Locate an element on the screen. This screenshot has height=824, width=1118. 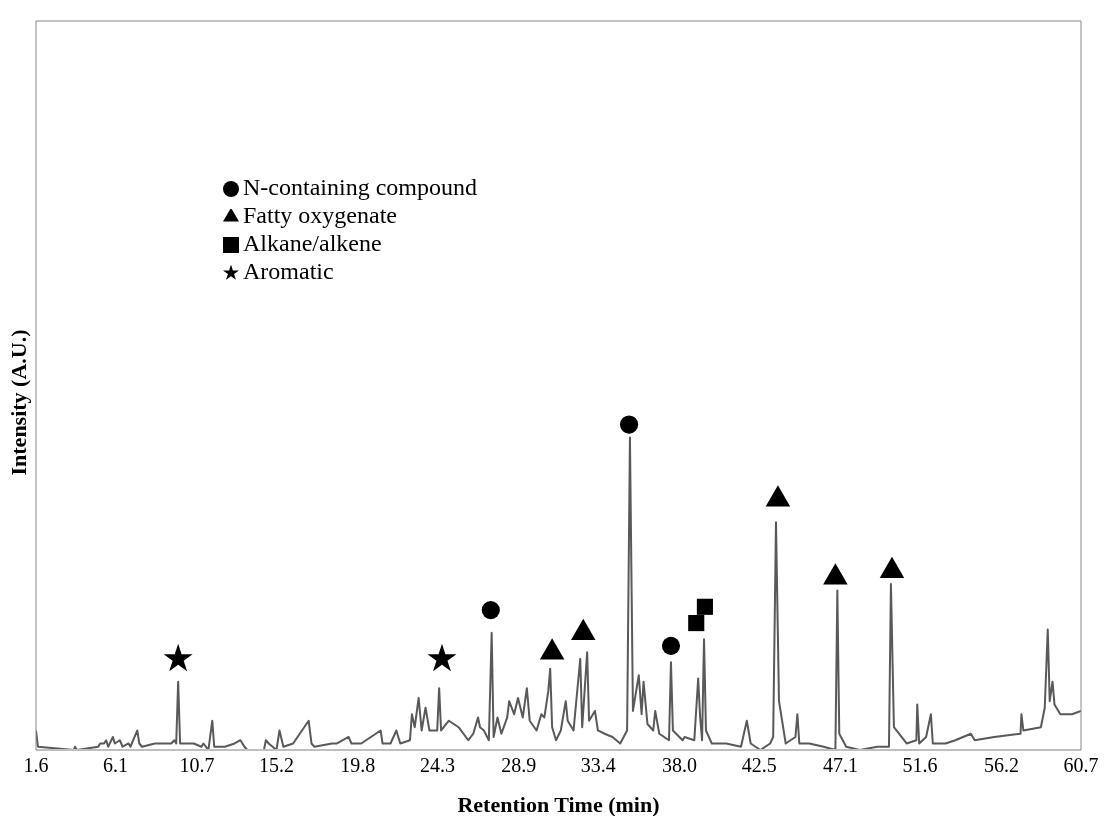
x-tick-label: 42.5 is located at coordinates (759, 765).